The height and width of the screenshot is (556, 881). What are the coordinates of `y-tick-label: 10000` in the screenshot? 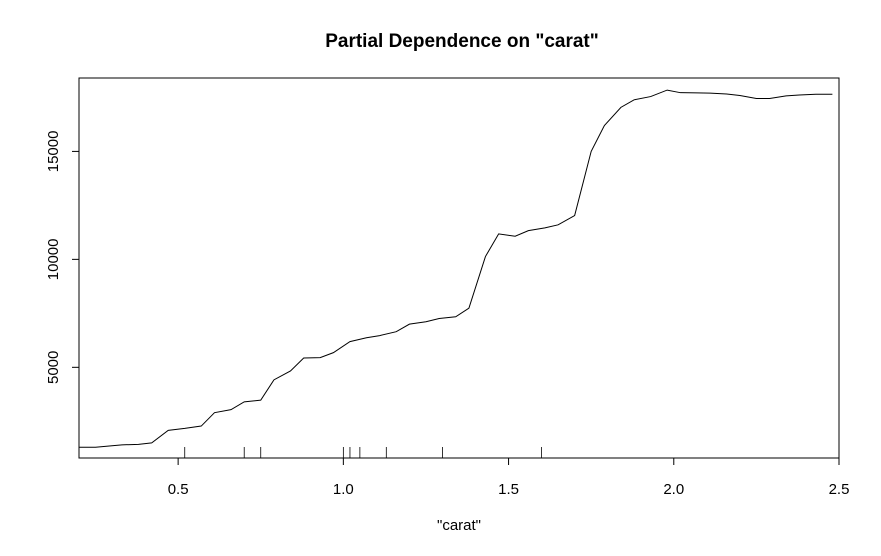 It's located at (53, 260).